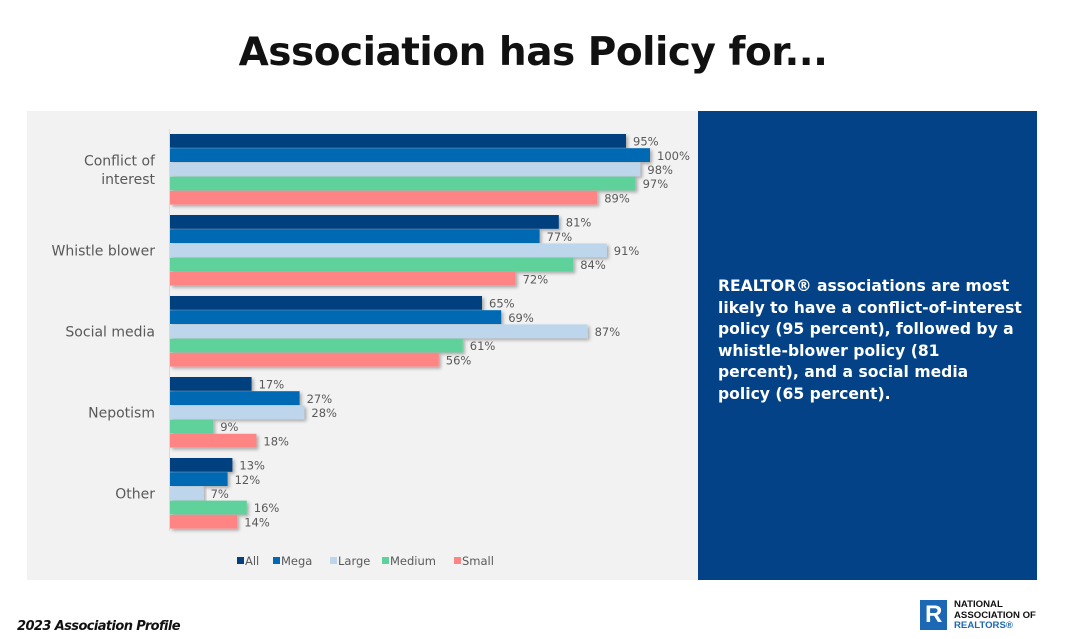 This screenshot has width=1066, height=639. I want to click on logo-line-1: NATIONAL, so click(978, 604).